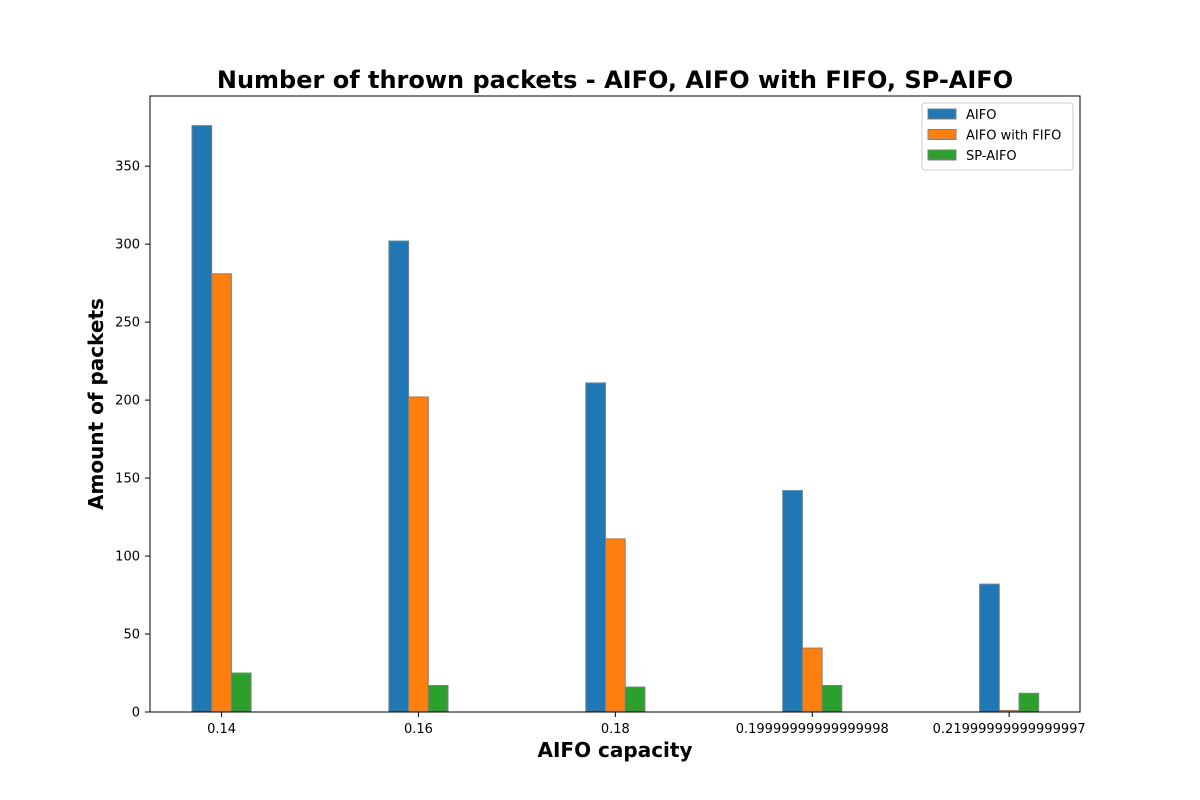  I want to click on legend-label: AIFO, so click(981, 115).